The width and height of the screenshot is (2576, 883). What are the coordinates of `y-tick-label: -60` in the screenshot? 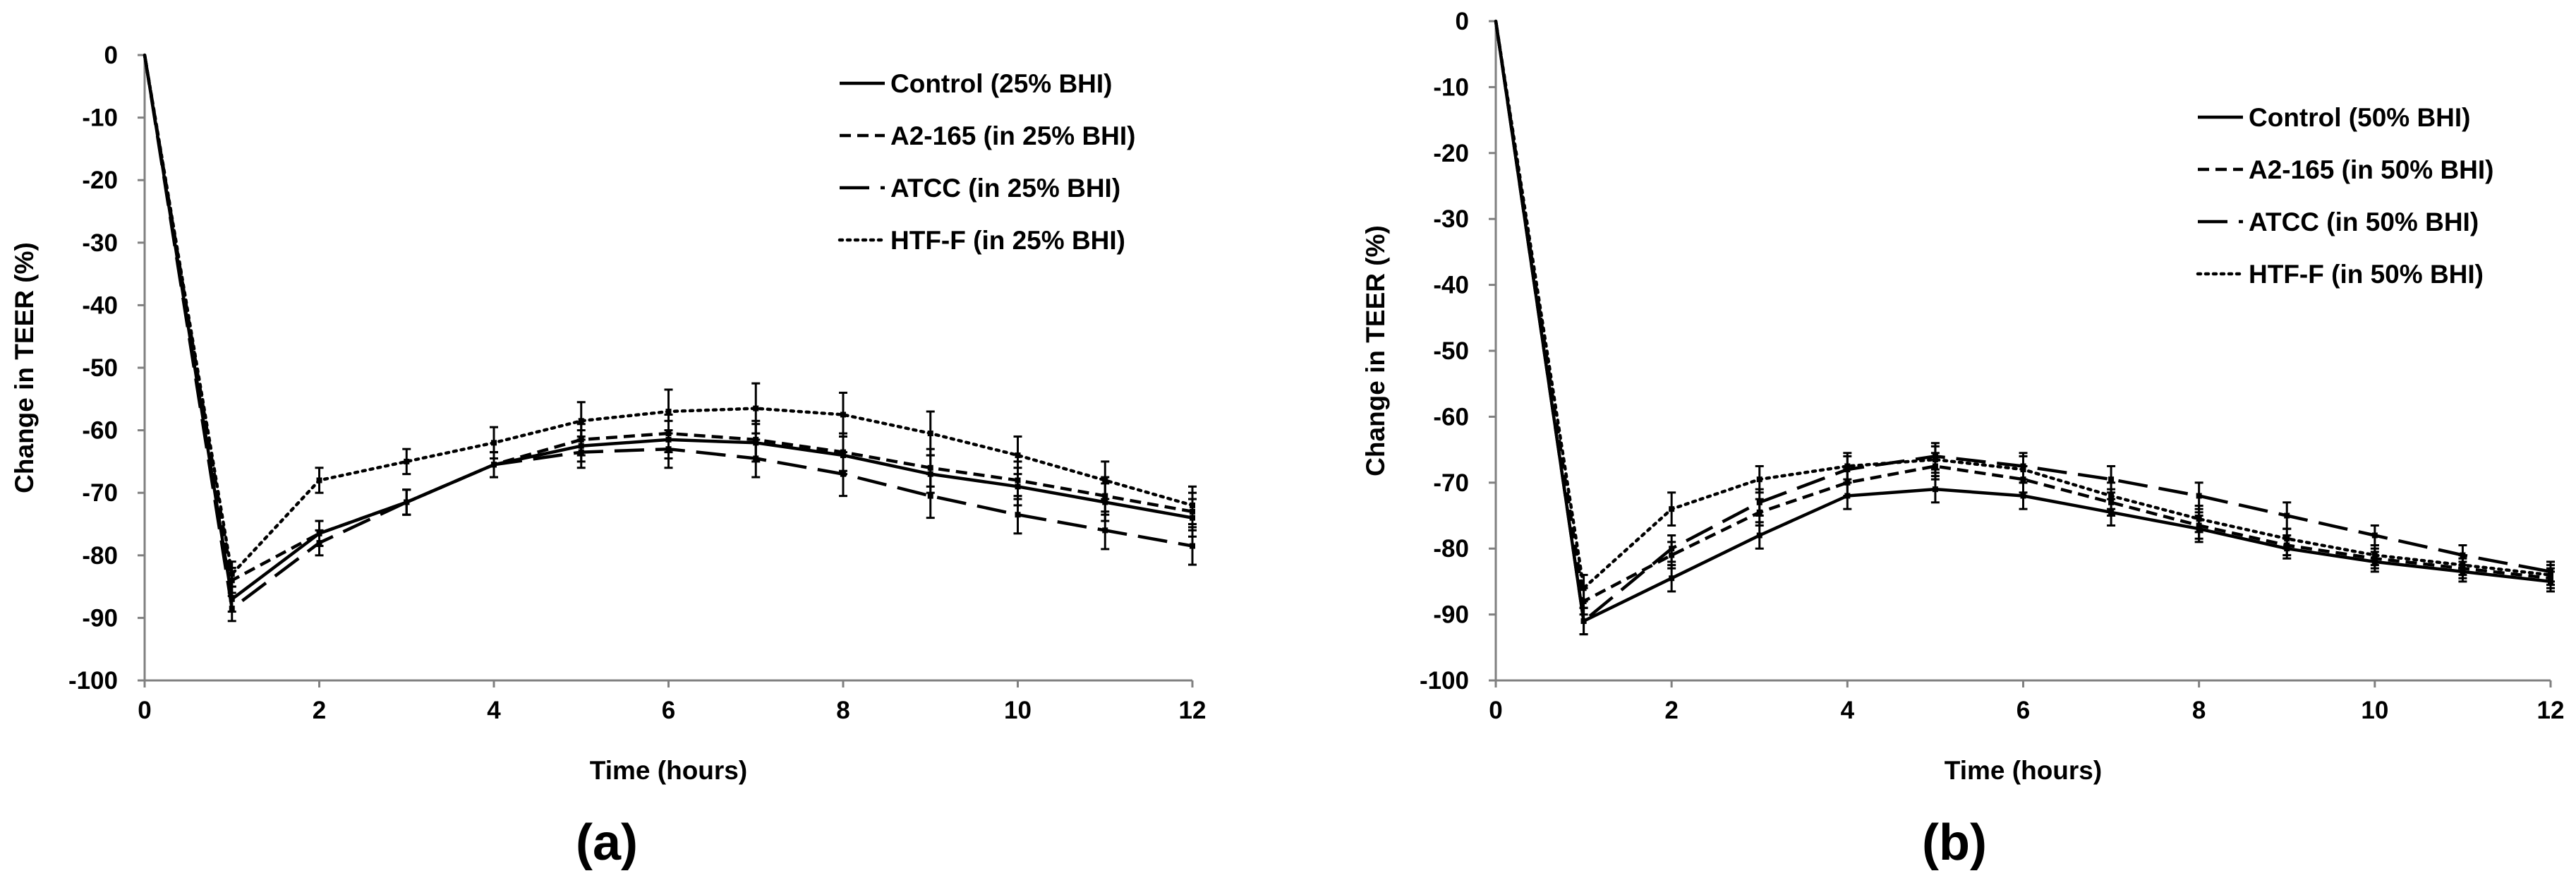 It's located at (100, 431).